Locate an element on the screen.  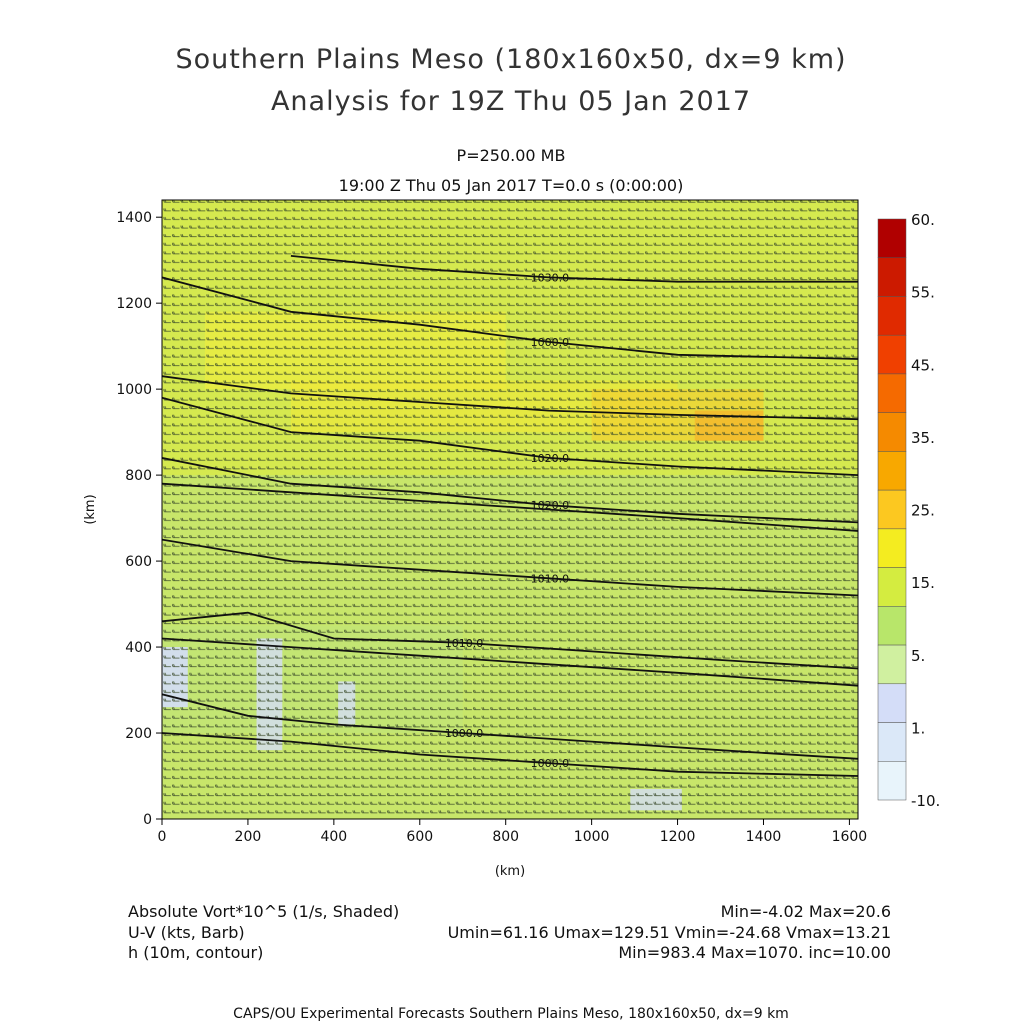
field3-stats: Min=983.4 Max=1070. inc=10.00 is located at coordinates (754, 952).